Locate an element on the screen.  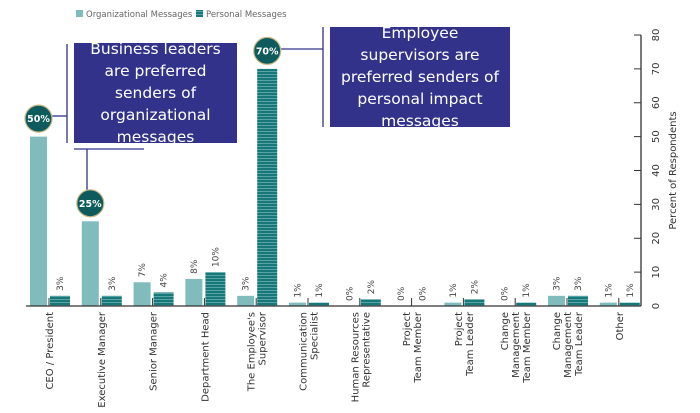
category-label: Human Resources is located at coordinates (355, 357).